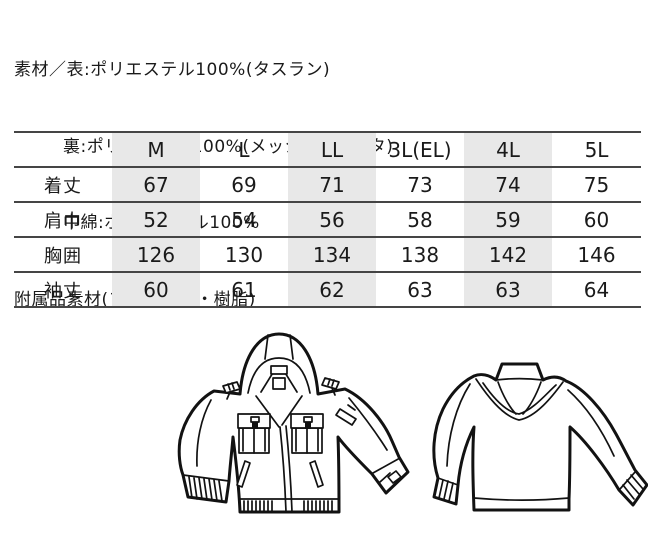 The width and height of the screenshot is (650, 538). Describe the element at coordinates (596, 254) in the screenshot. I see `size-value-cell: 146` at that location.